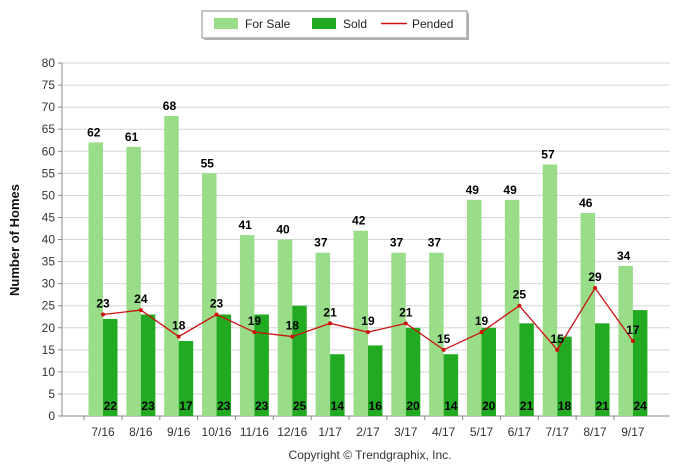  I want to click on y-tick-label: 80, so click(49, 63).